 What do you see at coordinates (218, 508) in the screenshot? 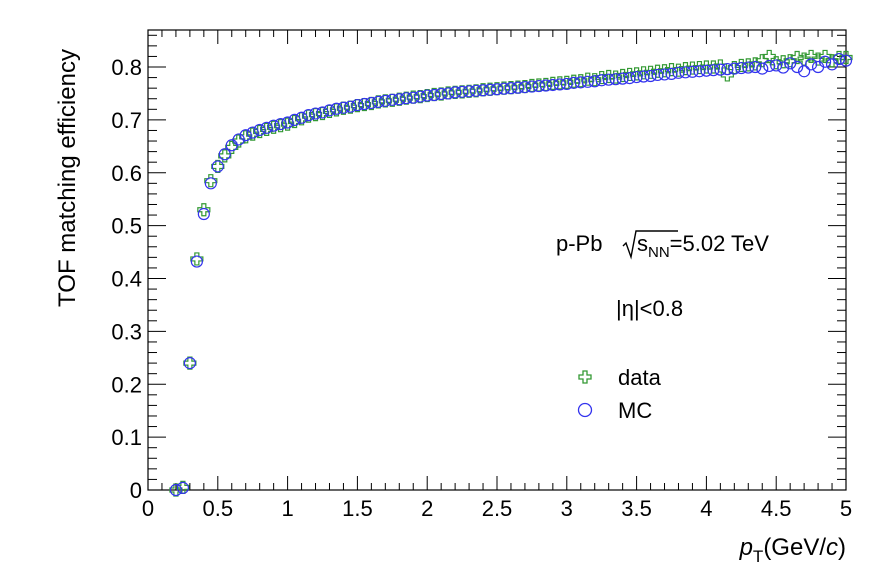
I see `x-tick-label: 0.5` at bounding box center [218, 508].